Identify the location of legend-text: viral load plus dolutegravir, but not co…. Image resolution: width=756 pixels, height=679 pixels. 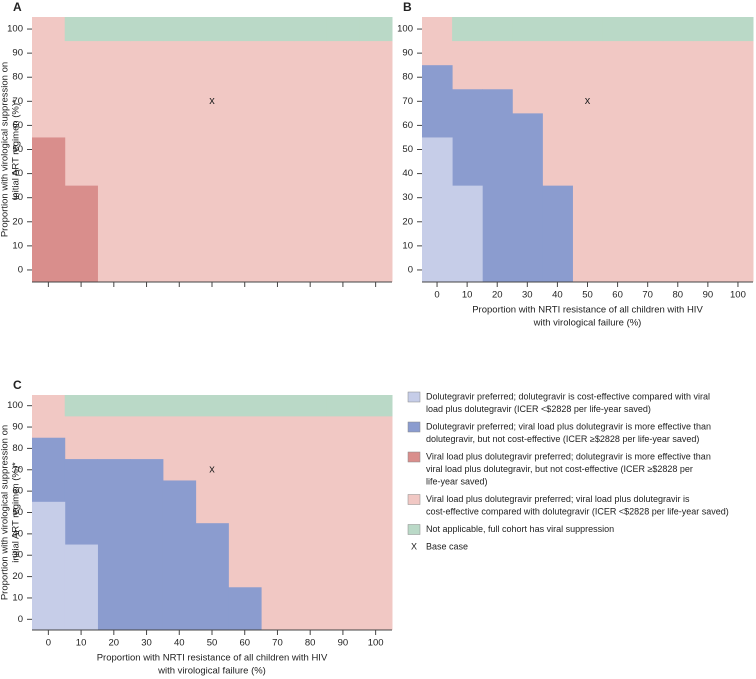
(559, 469).